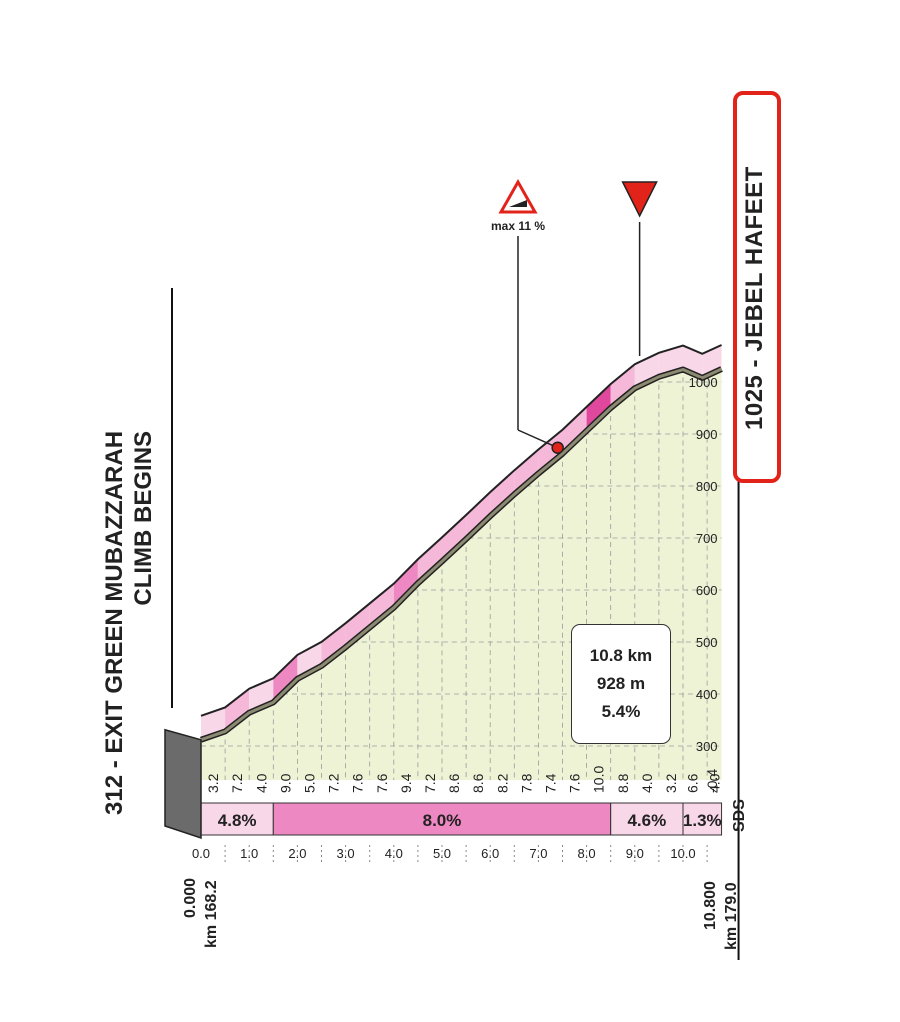  What do you see at coordinates (707, 538) in the screenshot?
I see `y-tick-label: 700` at bounding box center [707, 538].